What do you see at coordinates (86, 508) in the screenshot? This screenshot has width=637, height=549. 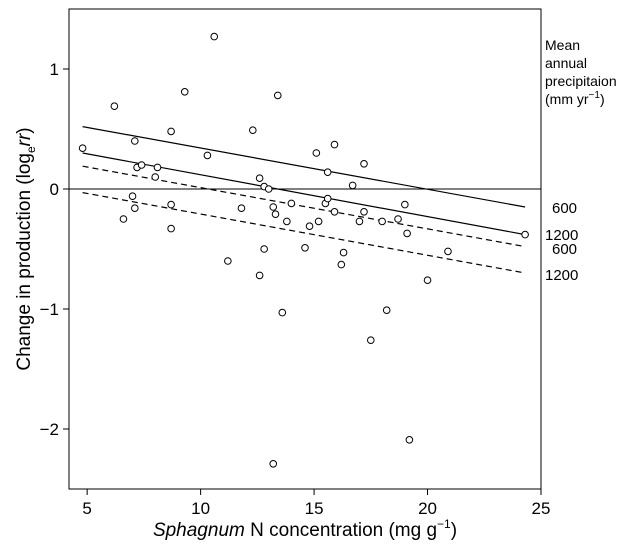 I see `x-tick-label: 5` at bounding box center [86, 508].